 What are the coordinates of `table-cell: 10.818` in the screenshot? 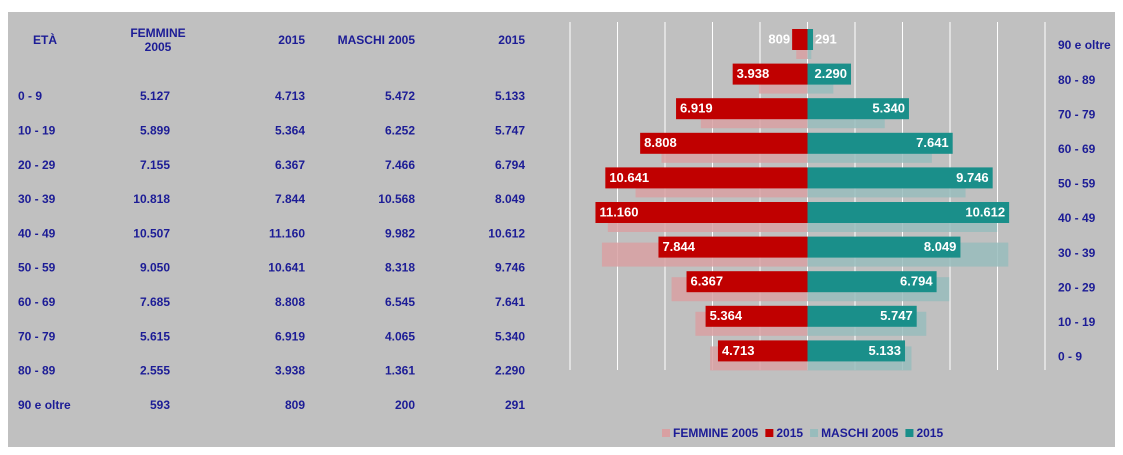 It's located at (151, 199).